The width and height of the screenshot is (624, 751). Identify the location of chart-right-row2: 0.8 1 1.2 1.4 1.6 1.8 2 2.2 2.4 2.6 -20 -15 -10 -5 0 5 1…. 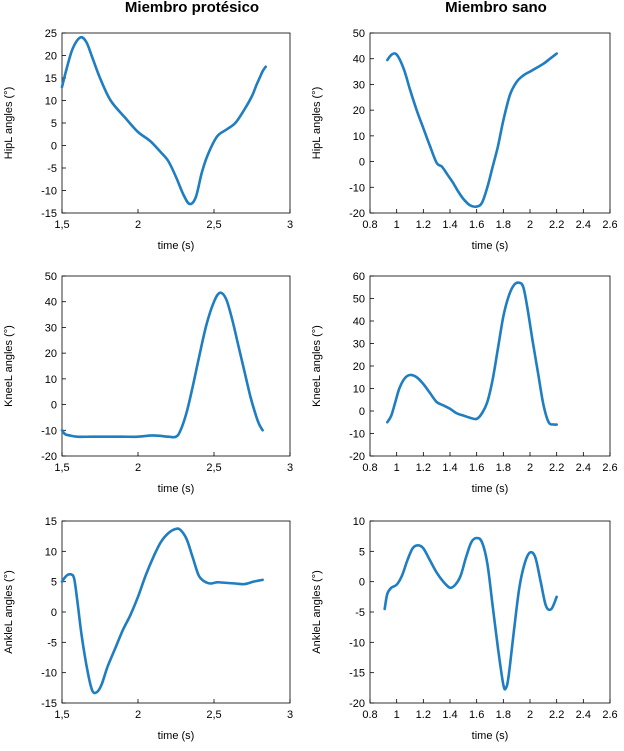
(464, 629).